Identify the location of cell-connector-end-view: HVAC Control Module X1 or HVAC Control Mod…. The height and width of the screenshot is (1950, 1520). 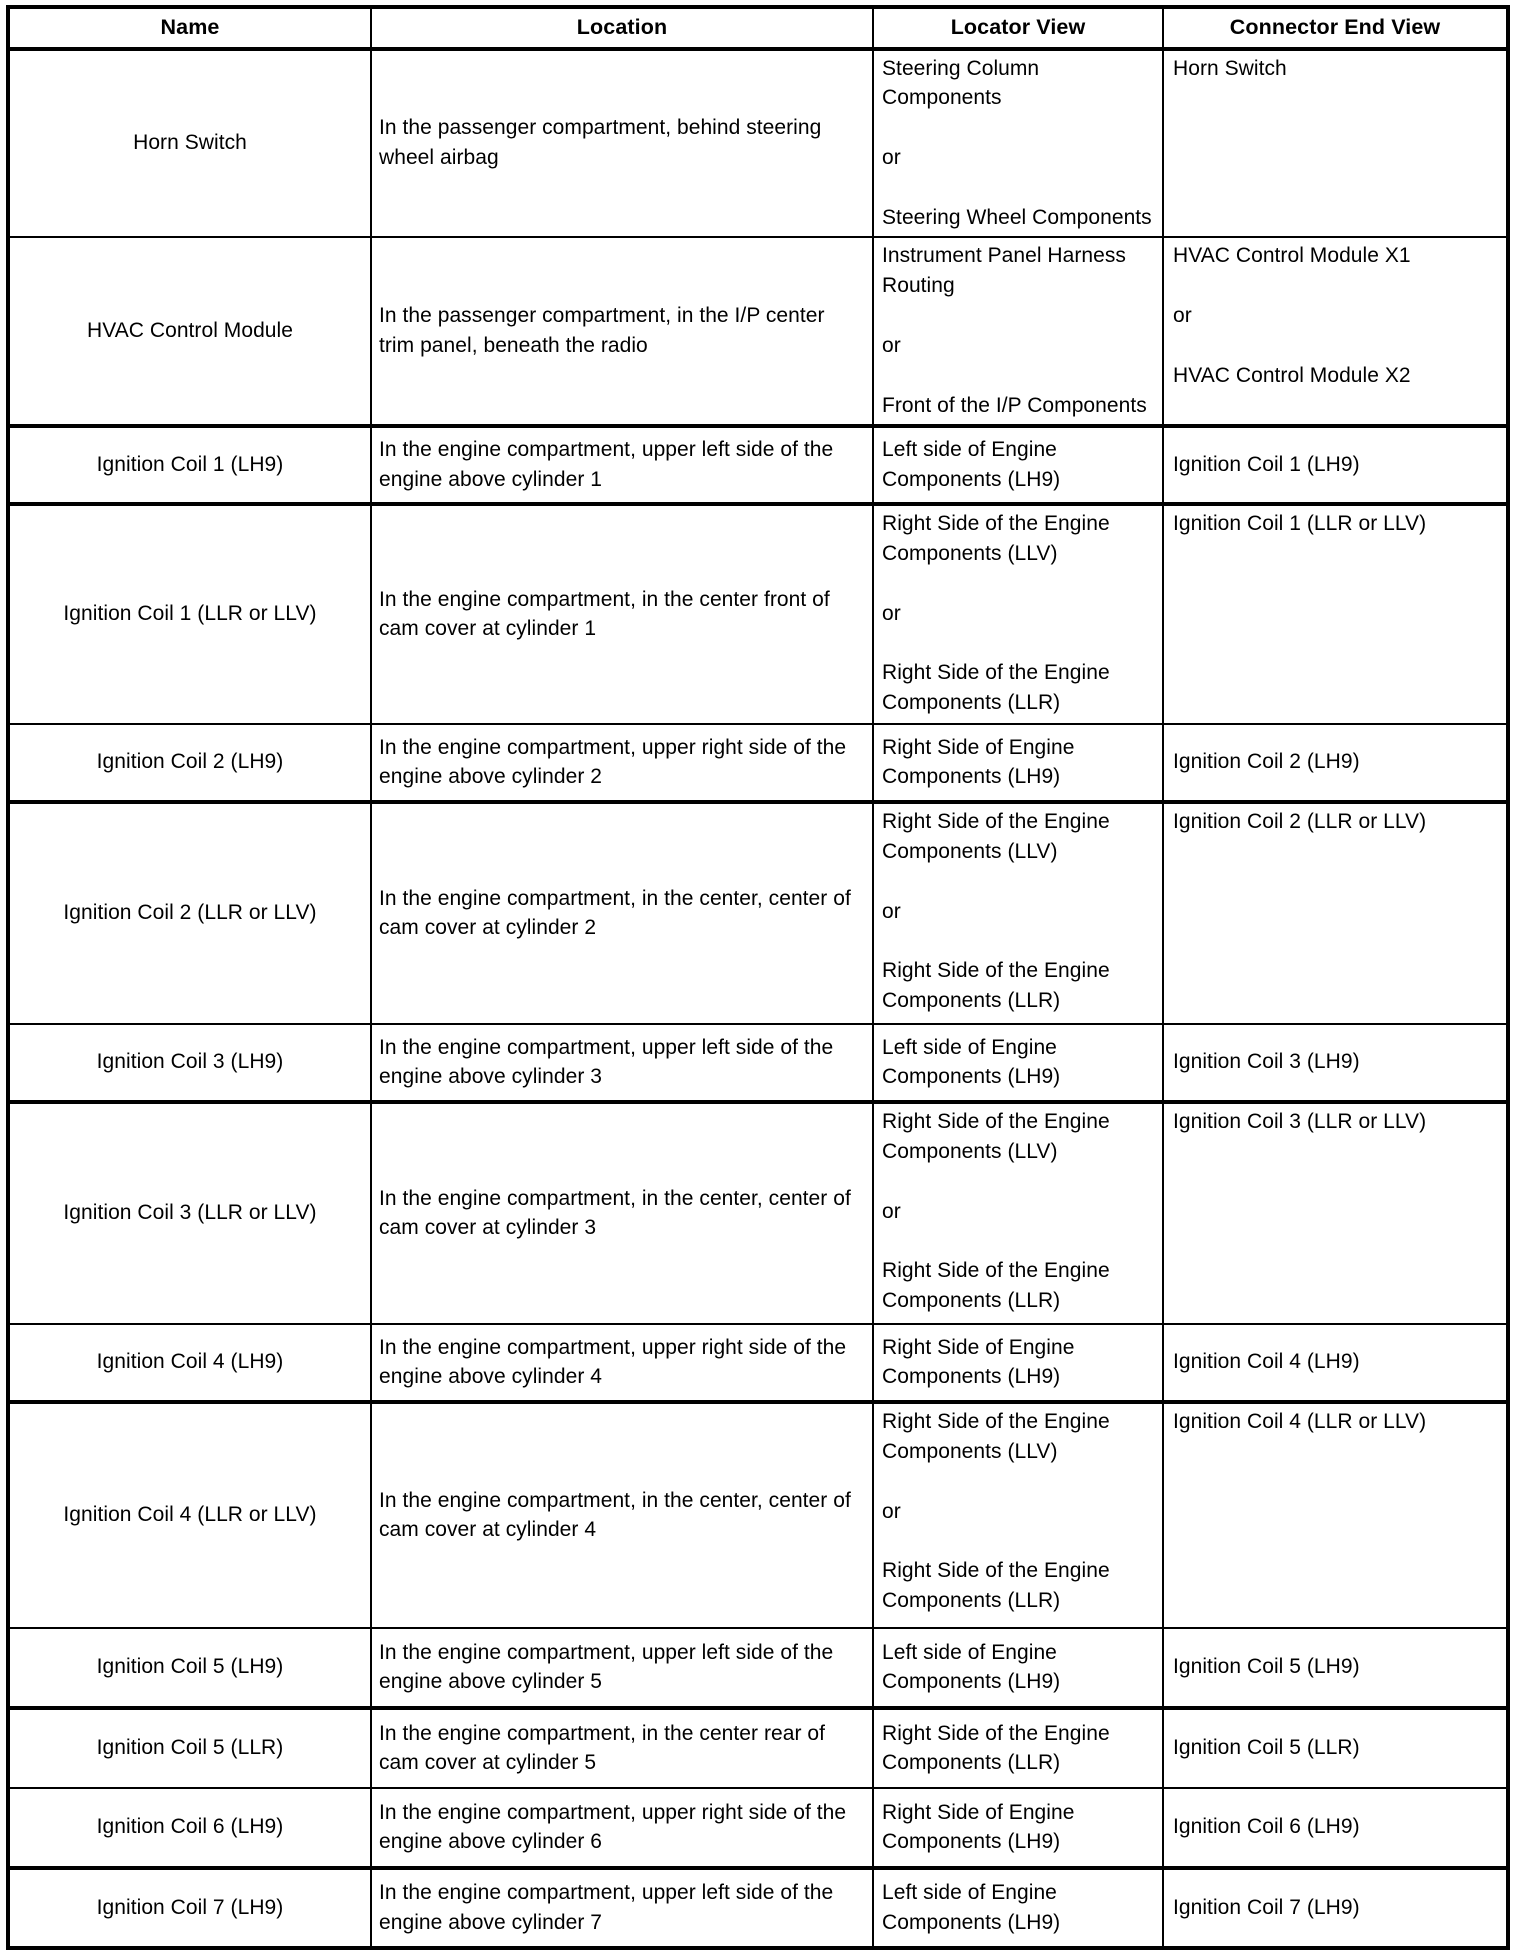
(1335, 333).